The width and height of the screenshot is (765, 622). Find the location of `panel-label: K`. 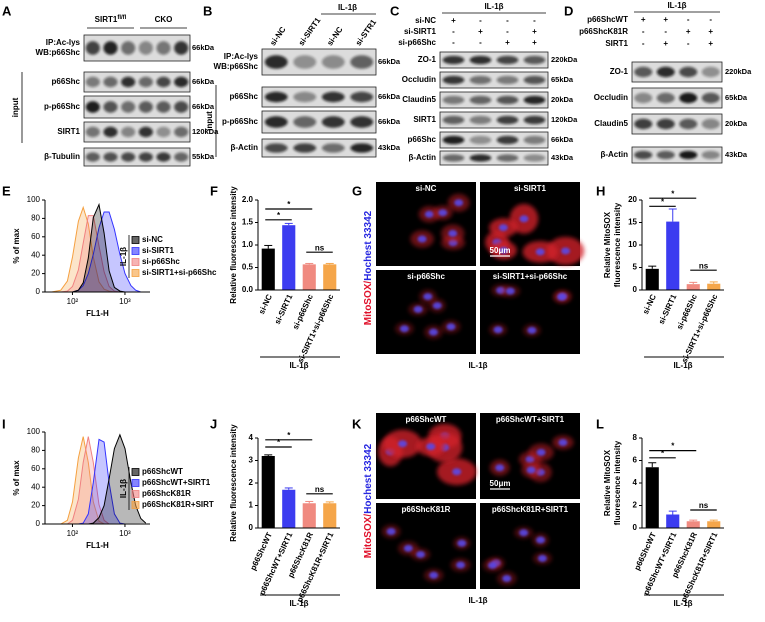

panel-label: K is located at coordinates (357, 423).